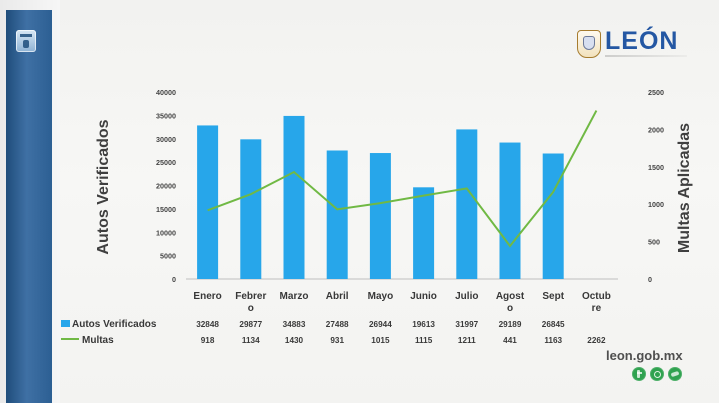 The image size is (719, 403). What do you see at coordinates (294, 340) in the screenshot?
I see `table-multas-value: 1430` at bounding box center [294, 340].